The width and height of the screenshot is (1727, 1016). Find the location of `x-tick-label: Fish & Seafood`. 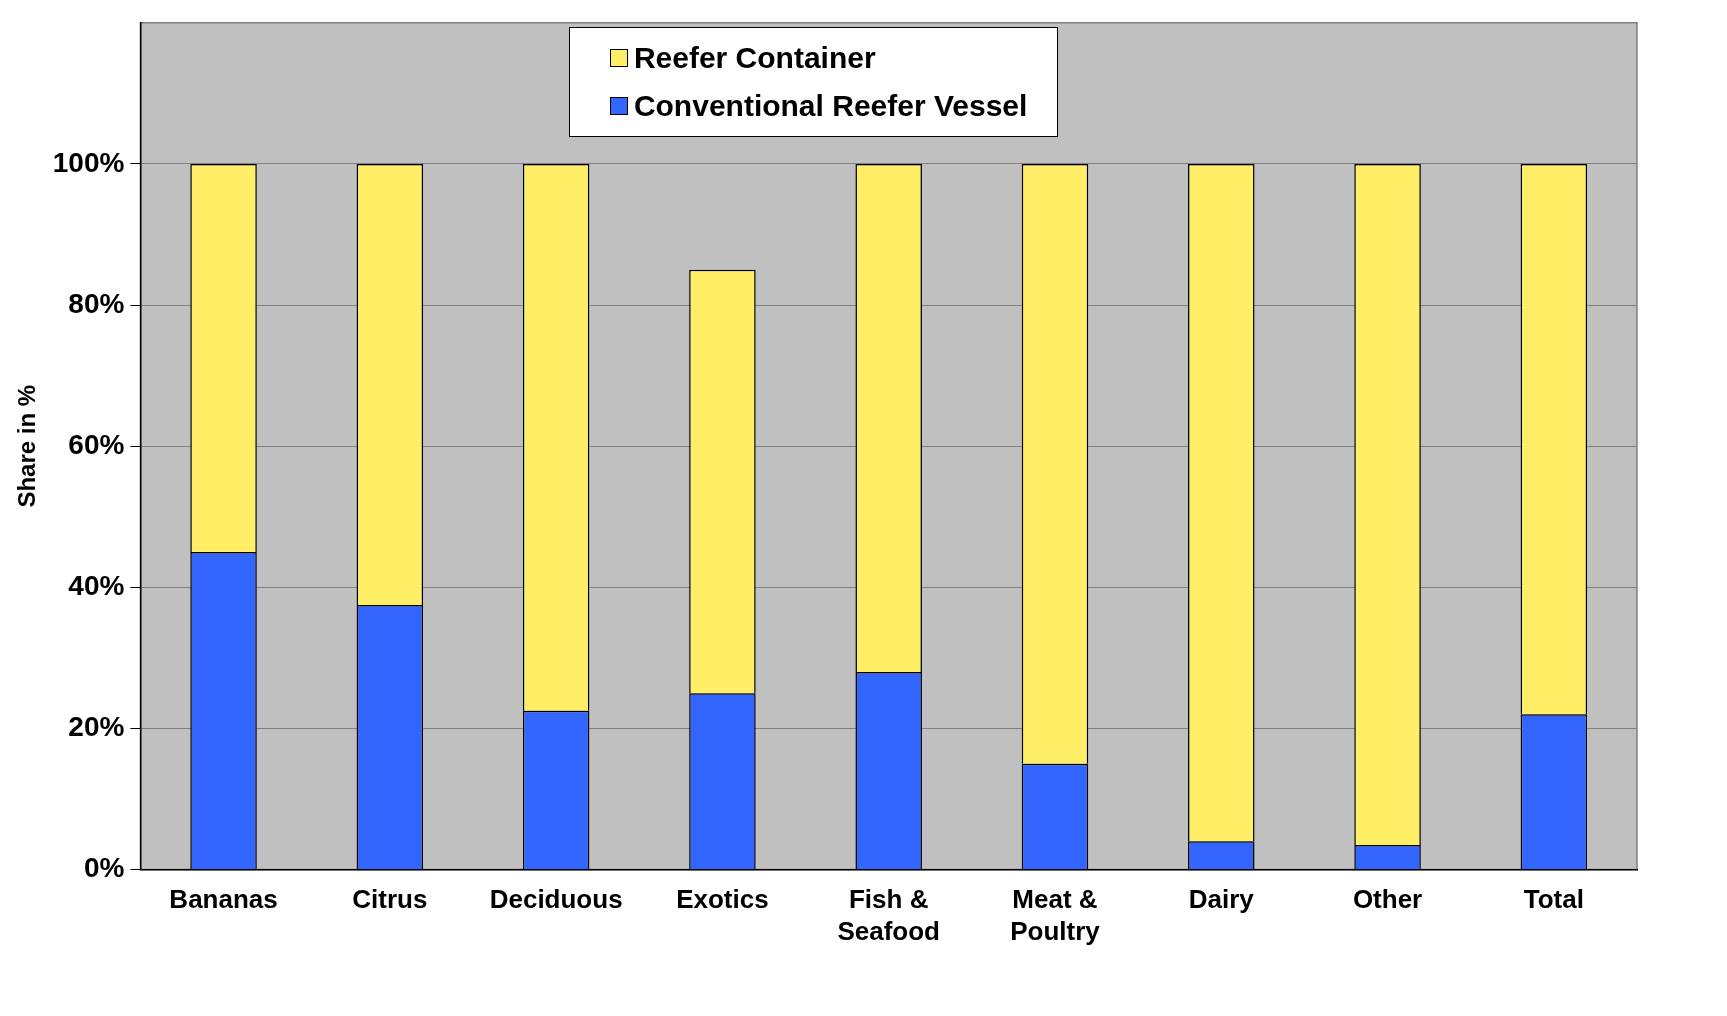

x-tick-label: Fish & Seafood is located at coordinates (888, 915).